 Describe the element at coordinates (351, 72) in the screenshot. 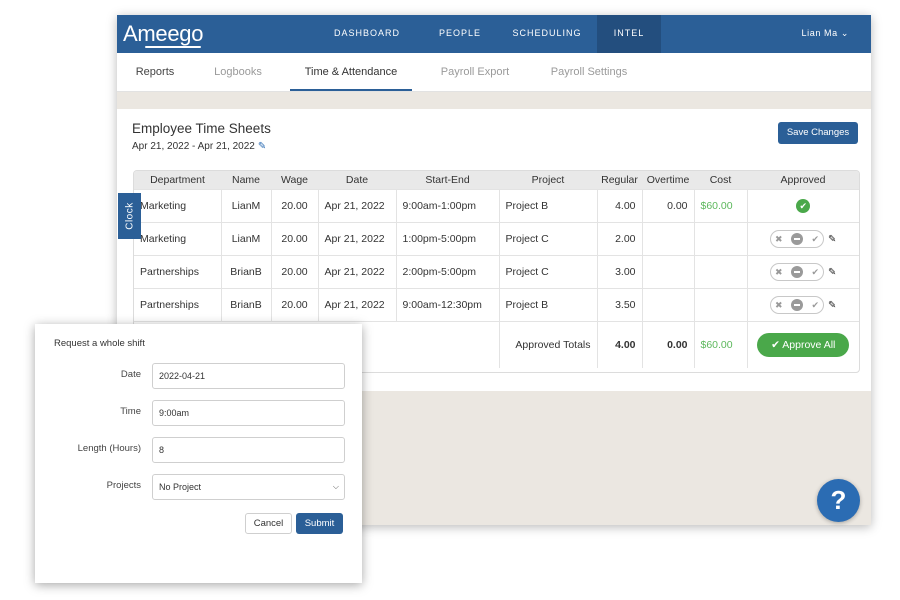

I see `tab-time-attendance: Time & Attendance` at that location.